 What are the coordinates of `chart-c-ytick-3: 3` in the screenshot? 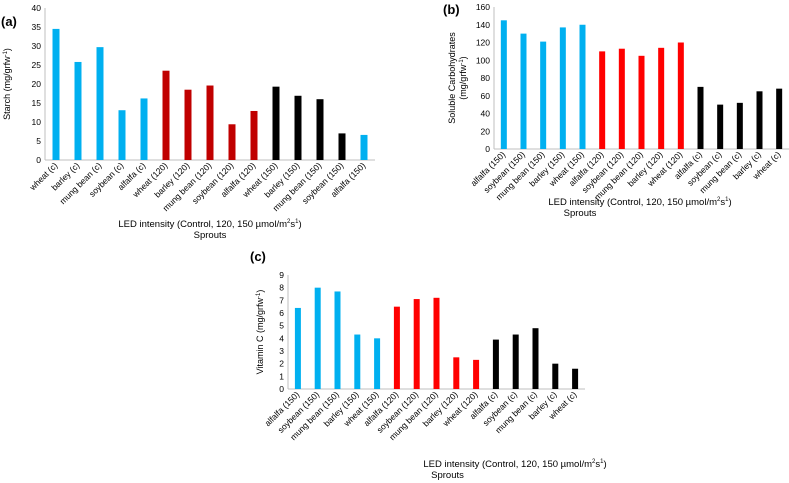 It's located at (281, 351).